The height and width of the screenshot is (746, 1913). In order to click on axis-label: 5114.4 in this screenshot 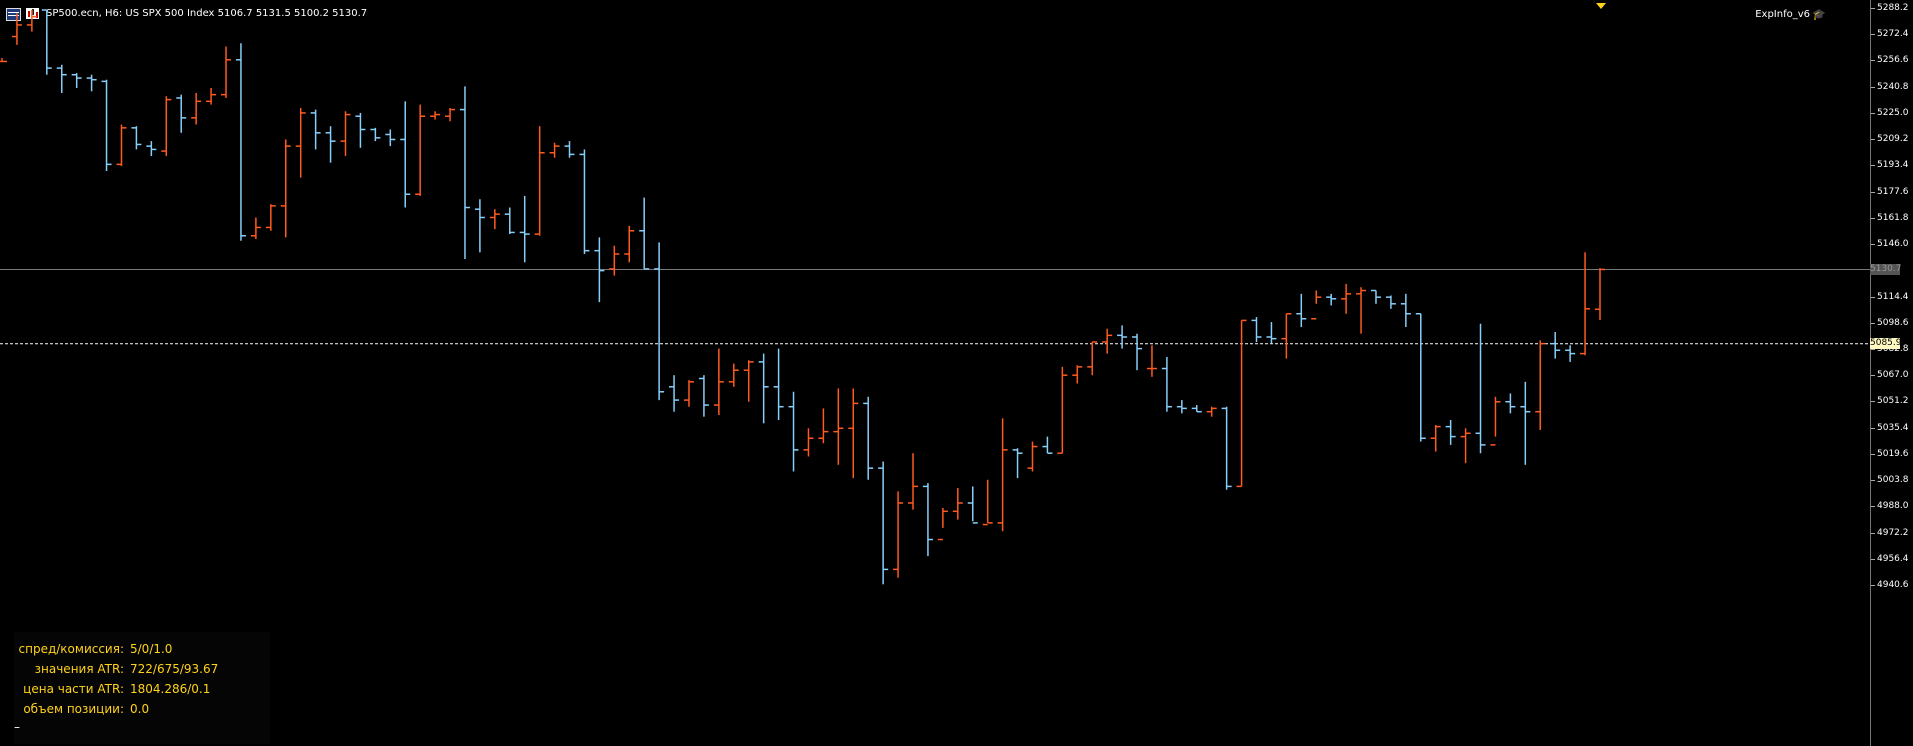, I will do `click(1893, 296)`.